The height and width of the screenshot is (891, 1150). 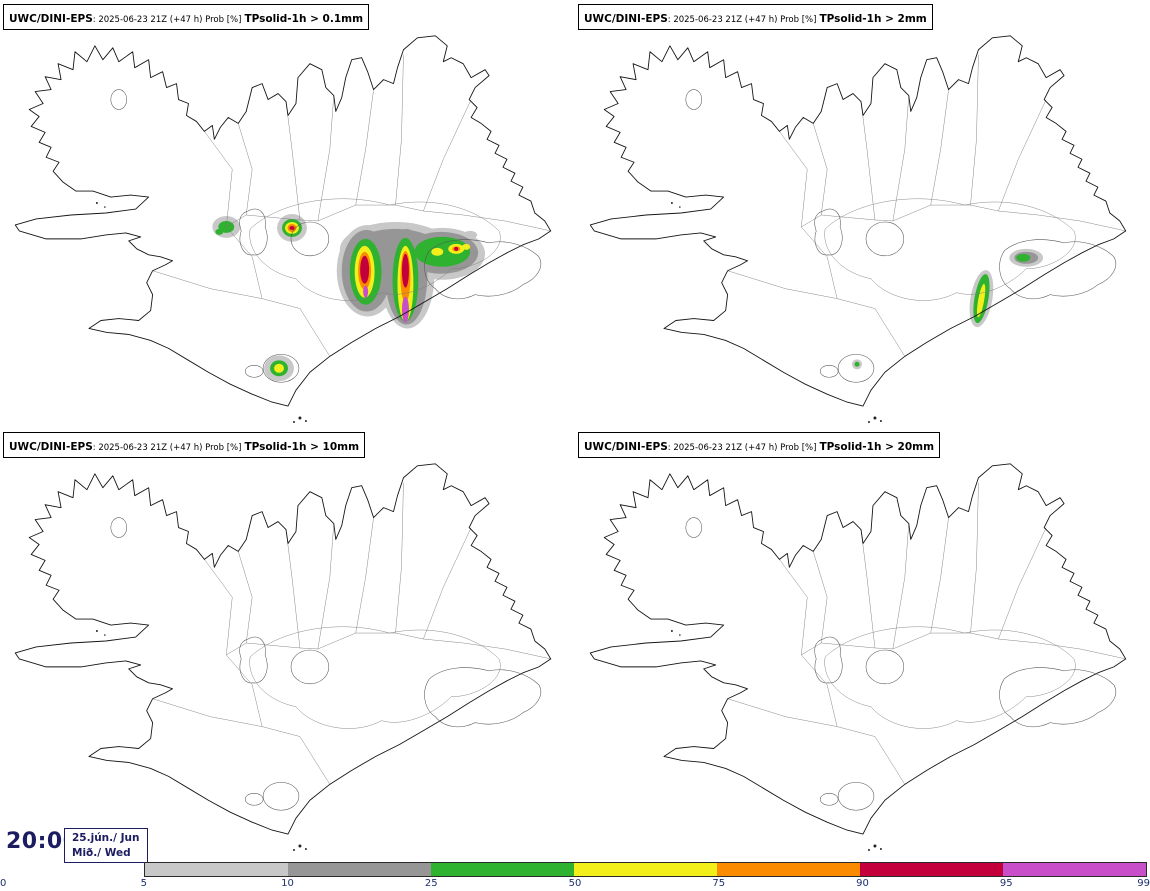 I want to click on probability-colorbar, so click(x=575, y=869).